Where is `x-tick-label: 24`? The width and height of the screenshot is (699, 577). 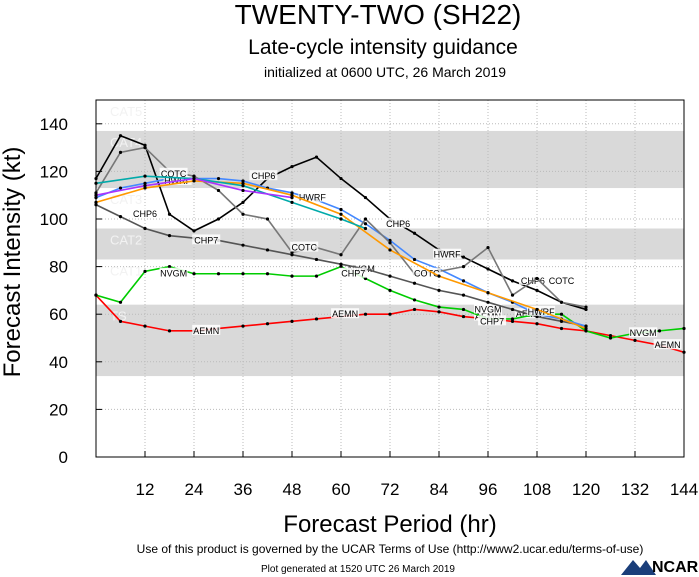
x-tick-label: 24 is located at coordinates (194, 489).